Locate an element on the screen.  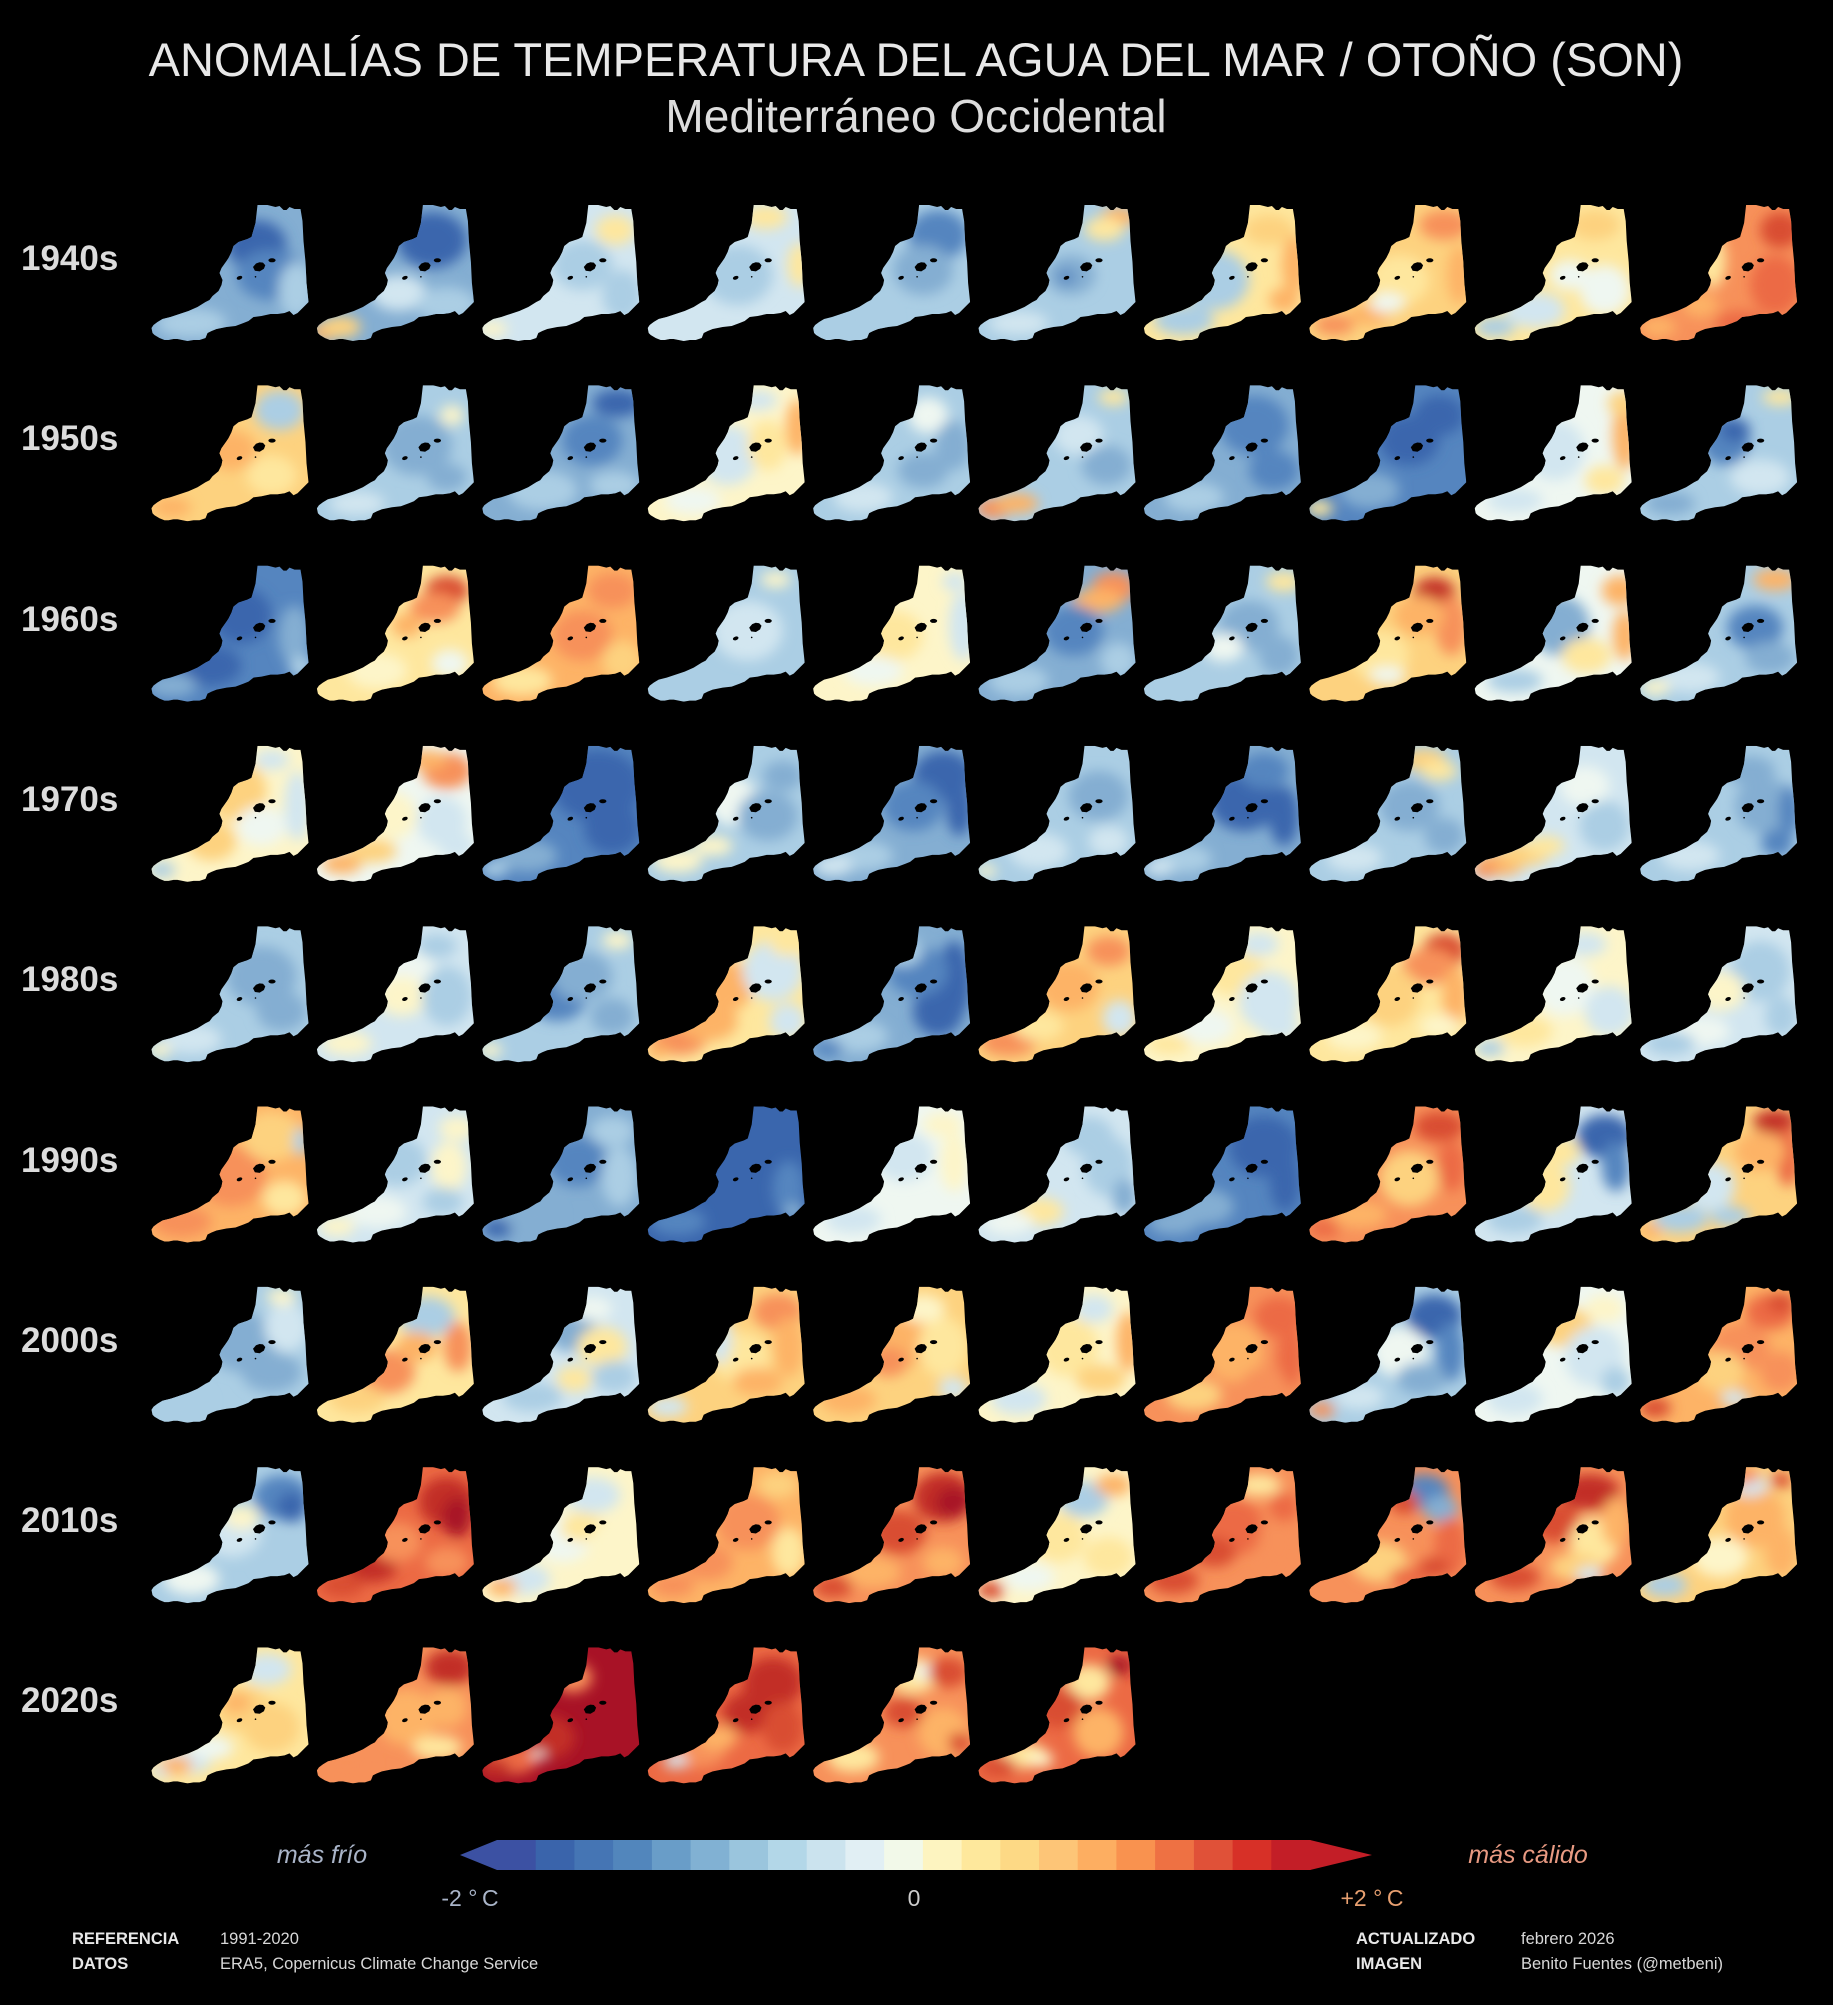
svg-text: 1950s is located at coordinates (69, 438).